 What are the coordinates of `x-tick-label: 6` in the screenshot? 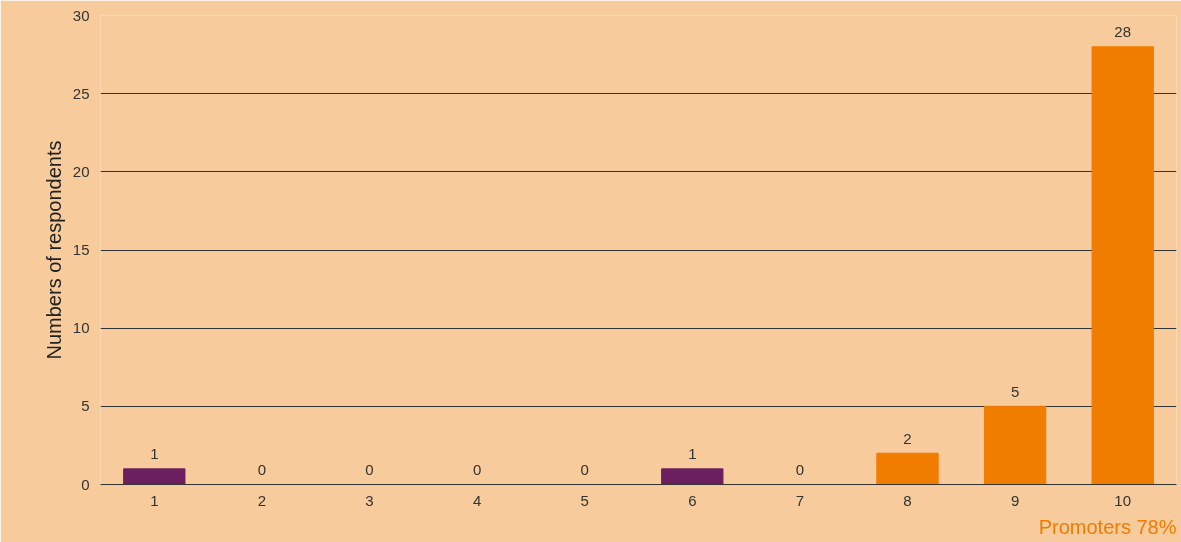 It's located at (692, 500).